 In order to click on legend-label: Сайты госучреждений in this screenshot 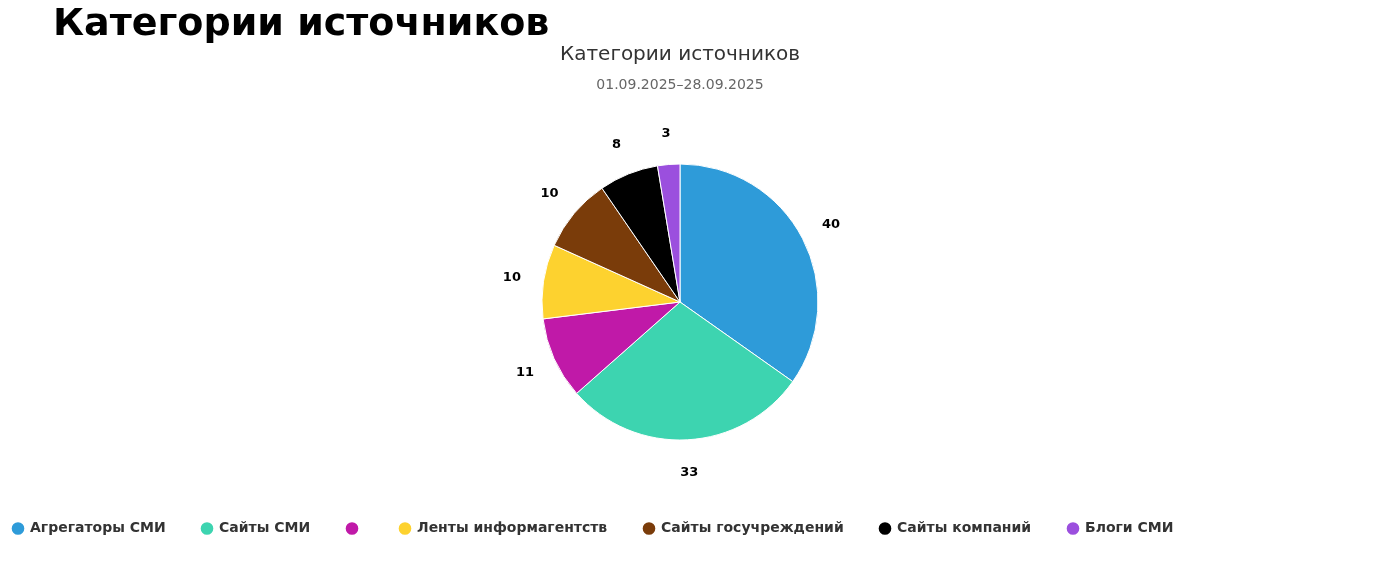, I will do `click(752, 527)`.